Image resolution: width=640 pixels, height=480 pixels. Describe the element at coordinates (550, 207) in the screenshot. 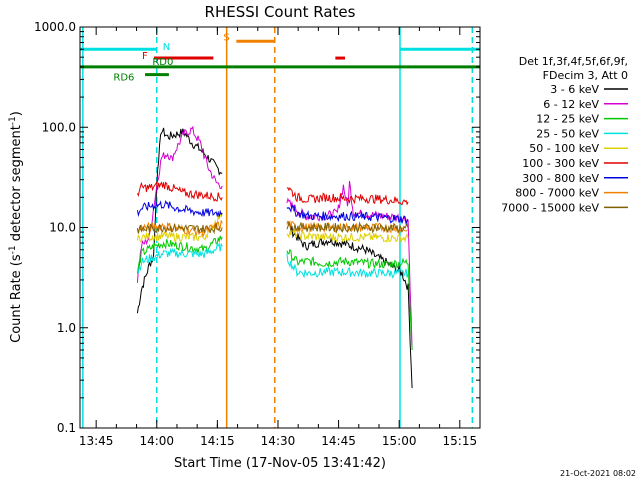

I see `legend-label-8: 7000 - 15000 keV` at that location.